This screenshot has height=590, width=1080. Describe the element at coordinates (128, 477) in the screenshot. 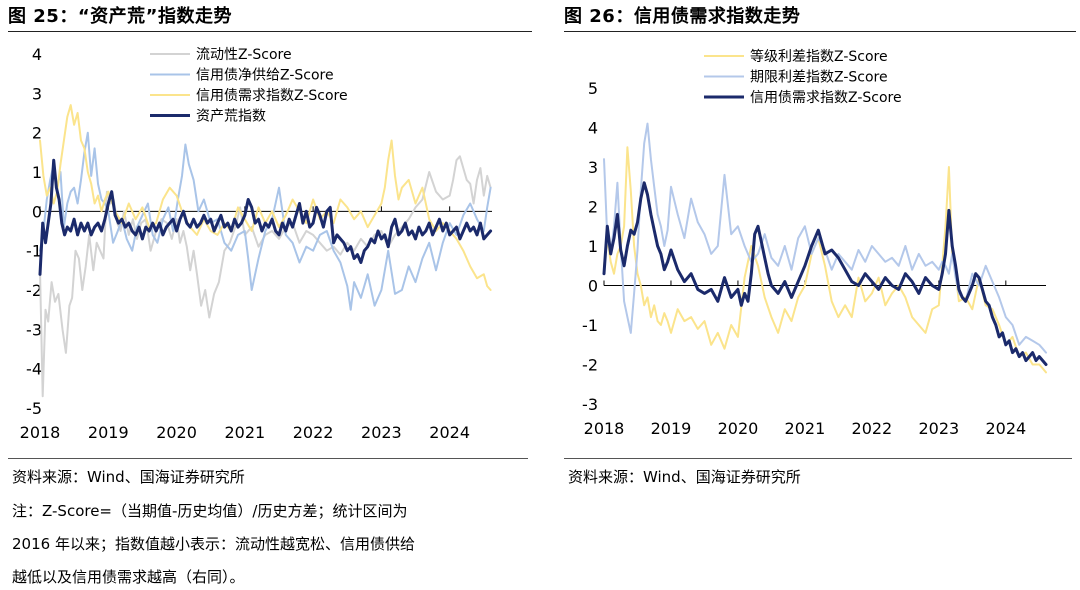

I see `figure-25-source: 资料来源：Wind、国海证券研究所` at that location.